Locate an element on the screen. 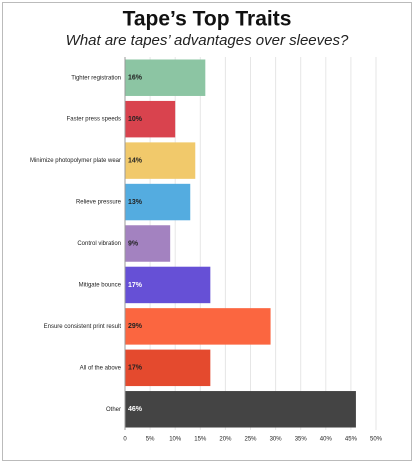 The image size is (414, 468). chart-subtitle: What are tapes’ advantages over sleeves? is located at coordinates (207, 40).